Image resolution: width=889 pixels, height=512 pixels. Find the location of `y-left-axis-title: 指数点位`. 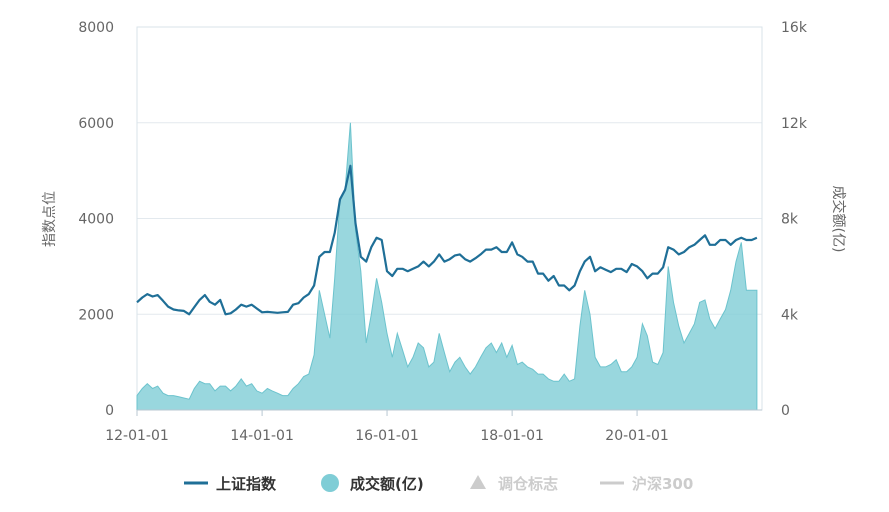

y-left-axis-title: 指数点位 is located at coordinates (50, 219).